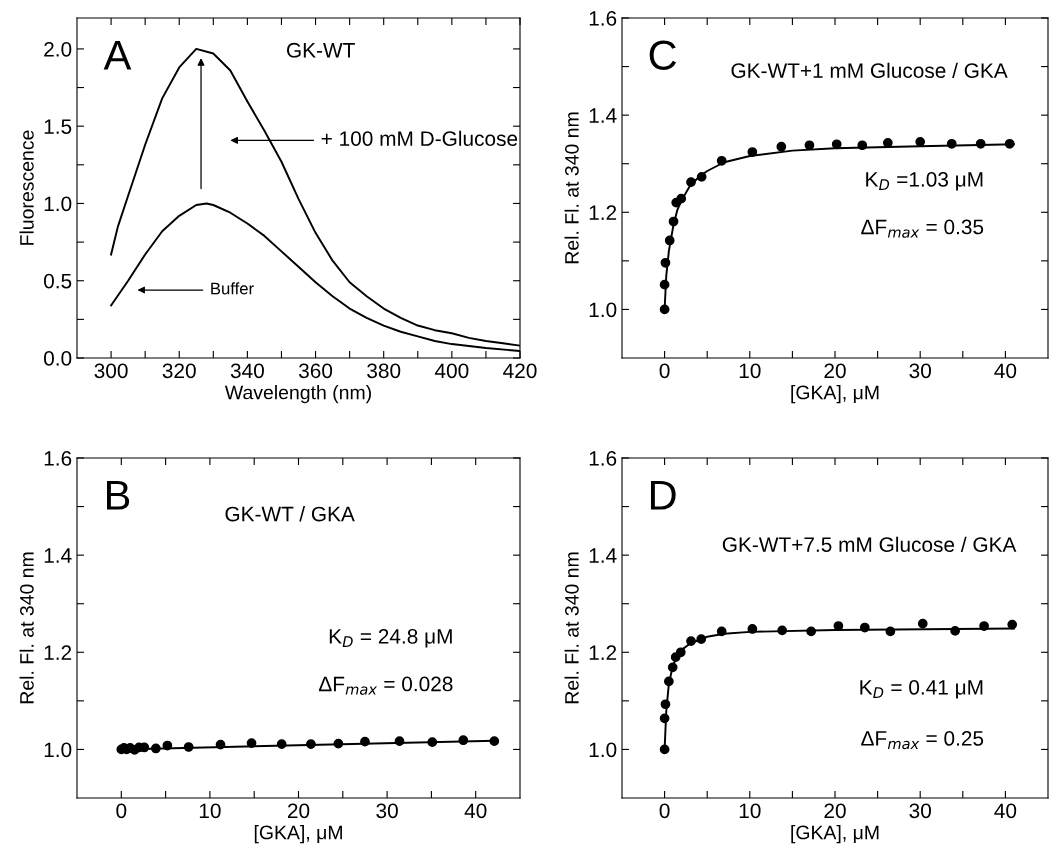 This screenshot has height=860, width=1057. Describe the element at coordinates (315, 371) in the screenshot. I see `x-tick-label: 360` at that location.